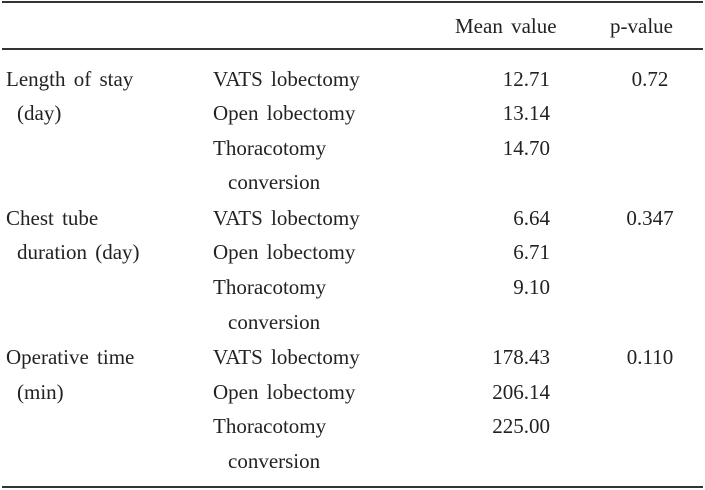  What do you see at coordinates (526, 113) in the screenshot?
I see `mean-value-cell: 13.14` at bounding box center [526, 113].